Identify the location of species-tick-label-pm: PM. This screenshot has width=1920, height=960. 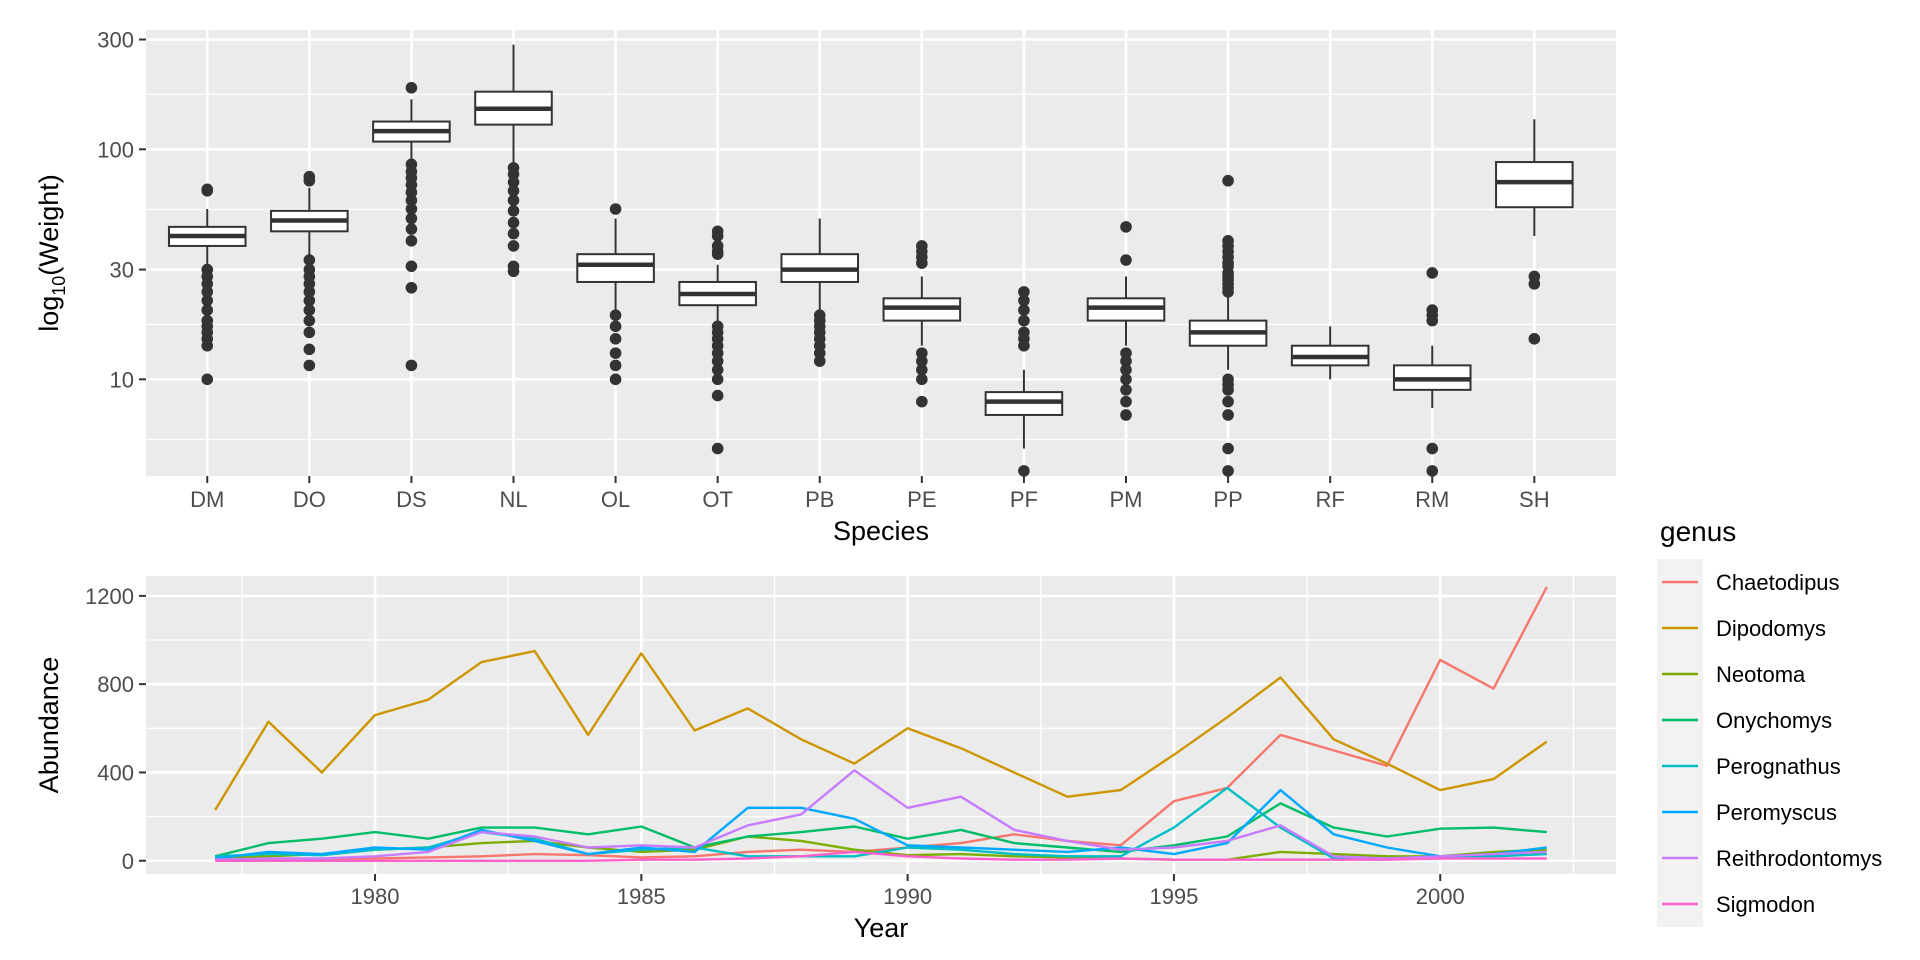
(1126, 499).